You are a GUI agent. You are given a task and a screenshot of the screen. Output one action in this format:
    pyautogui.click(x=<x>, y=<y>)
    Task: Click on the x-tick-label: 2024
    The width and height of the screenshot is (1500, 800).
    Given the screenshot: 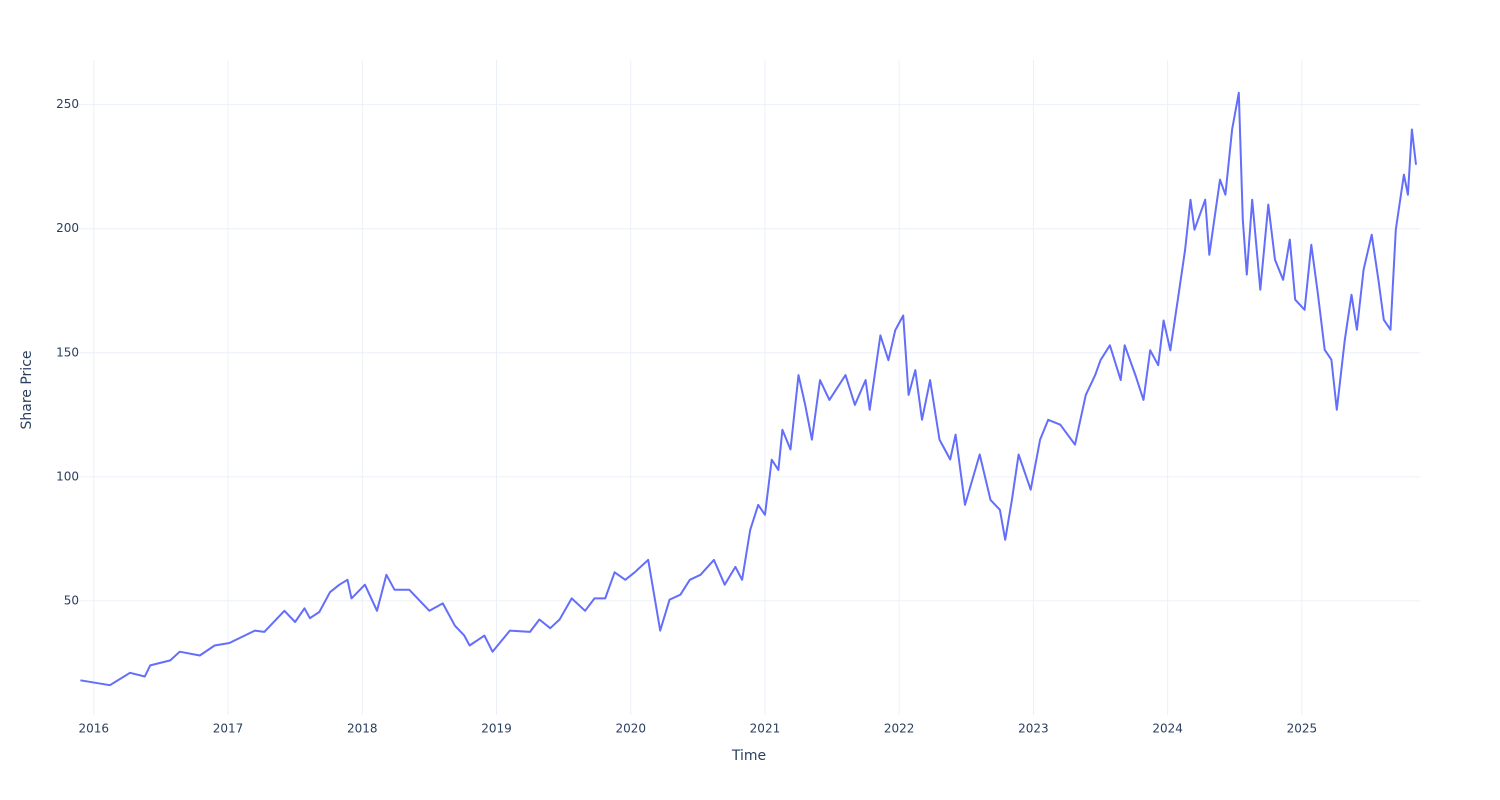 What is the action you would take?
    pyautogui.click(x=1167, y=729)
    